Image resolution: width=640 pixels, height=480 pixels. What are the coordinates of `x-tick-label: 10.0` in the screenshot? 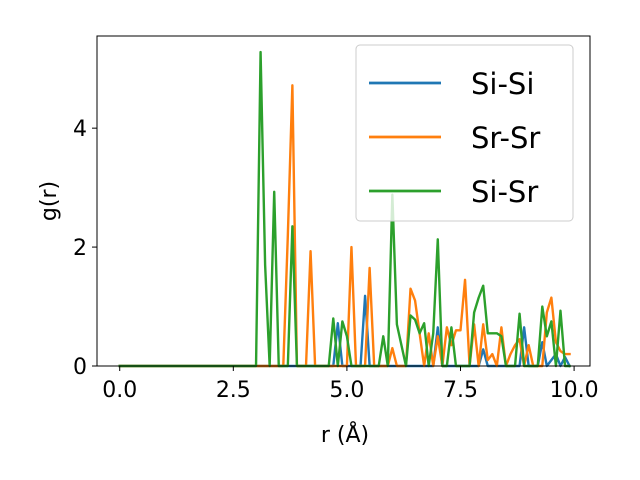 It's located at (574, 390).